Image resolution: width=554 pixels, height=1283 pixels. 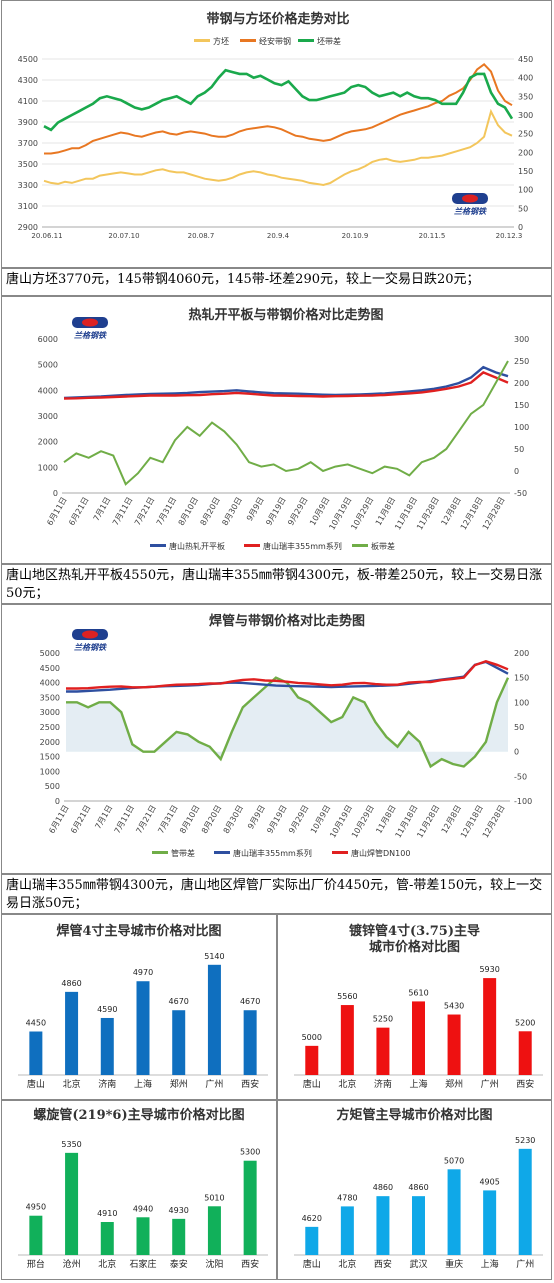 What do you see at coordinates (214, 956) in the screenshot?
I see `bar-value-label: 5140` at bounding box center [214, 956].